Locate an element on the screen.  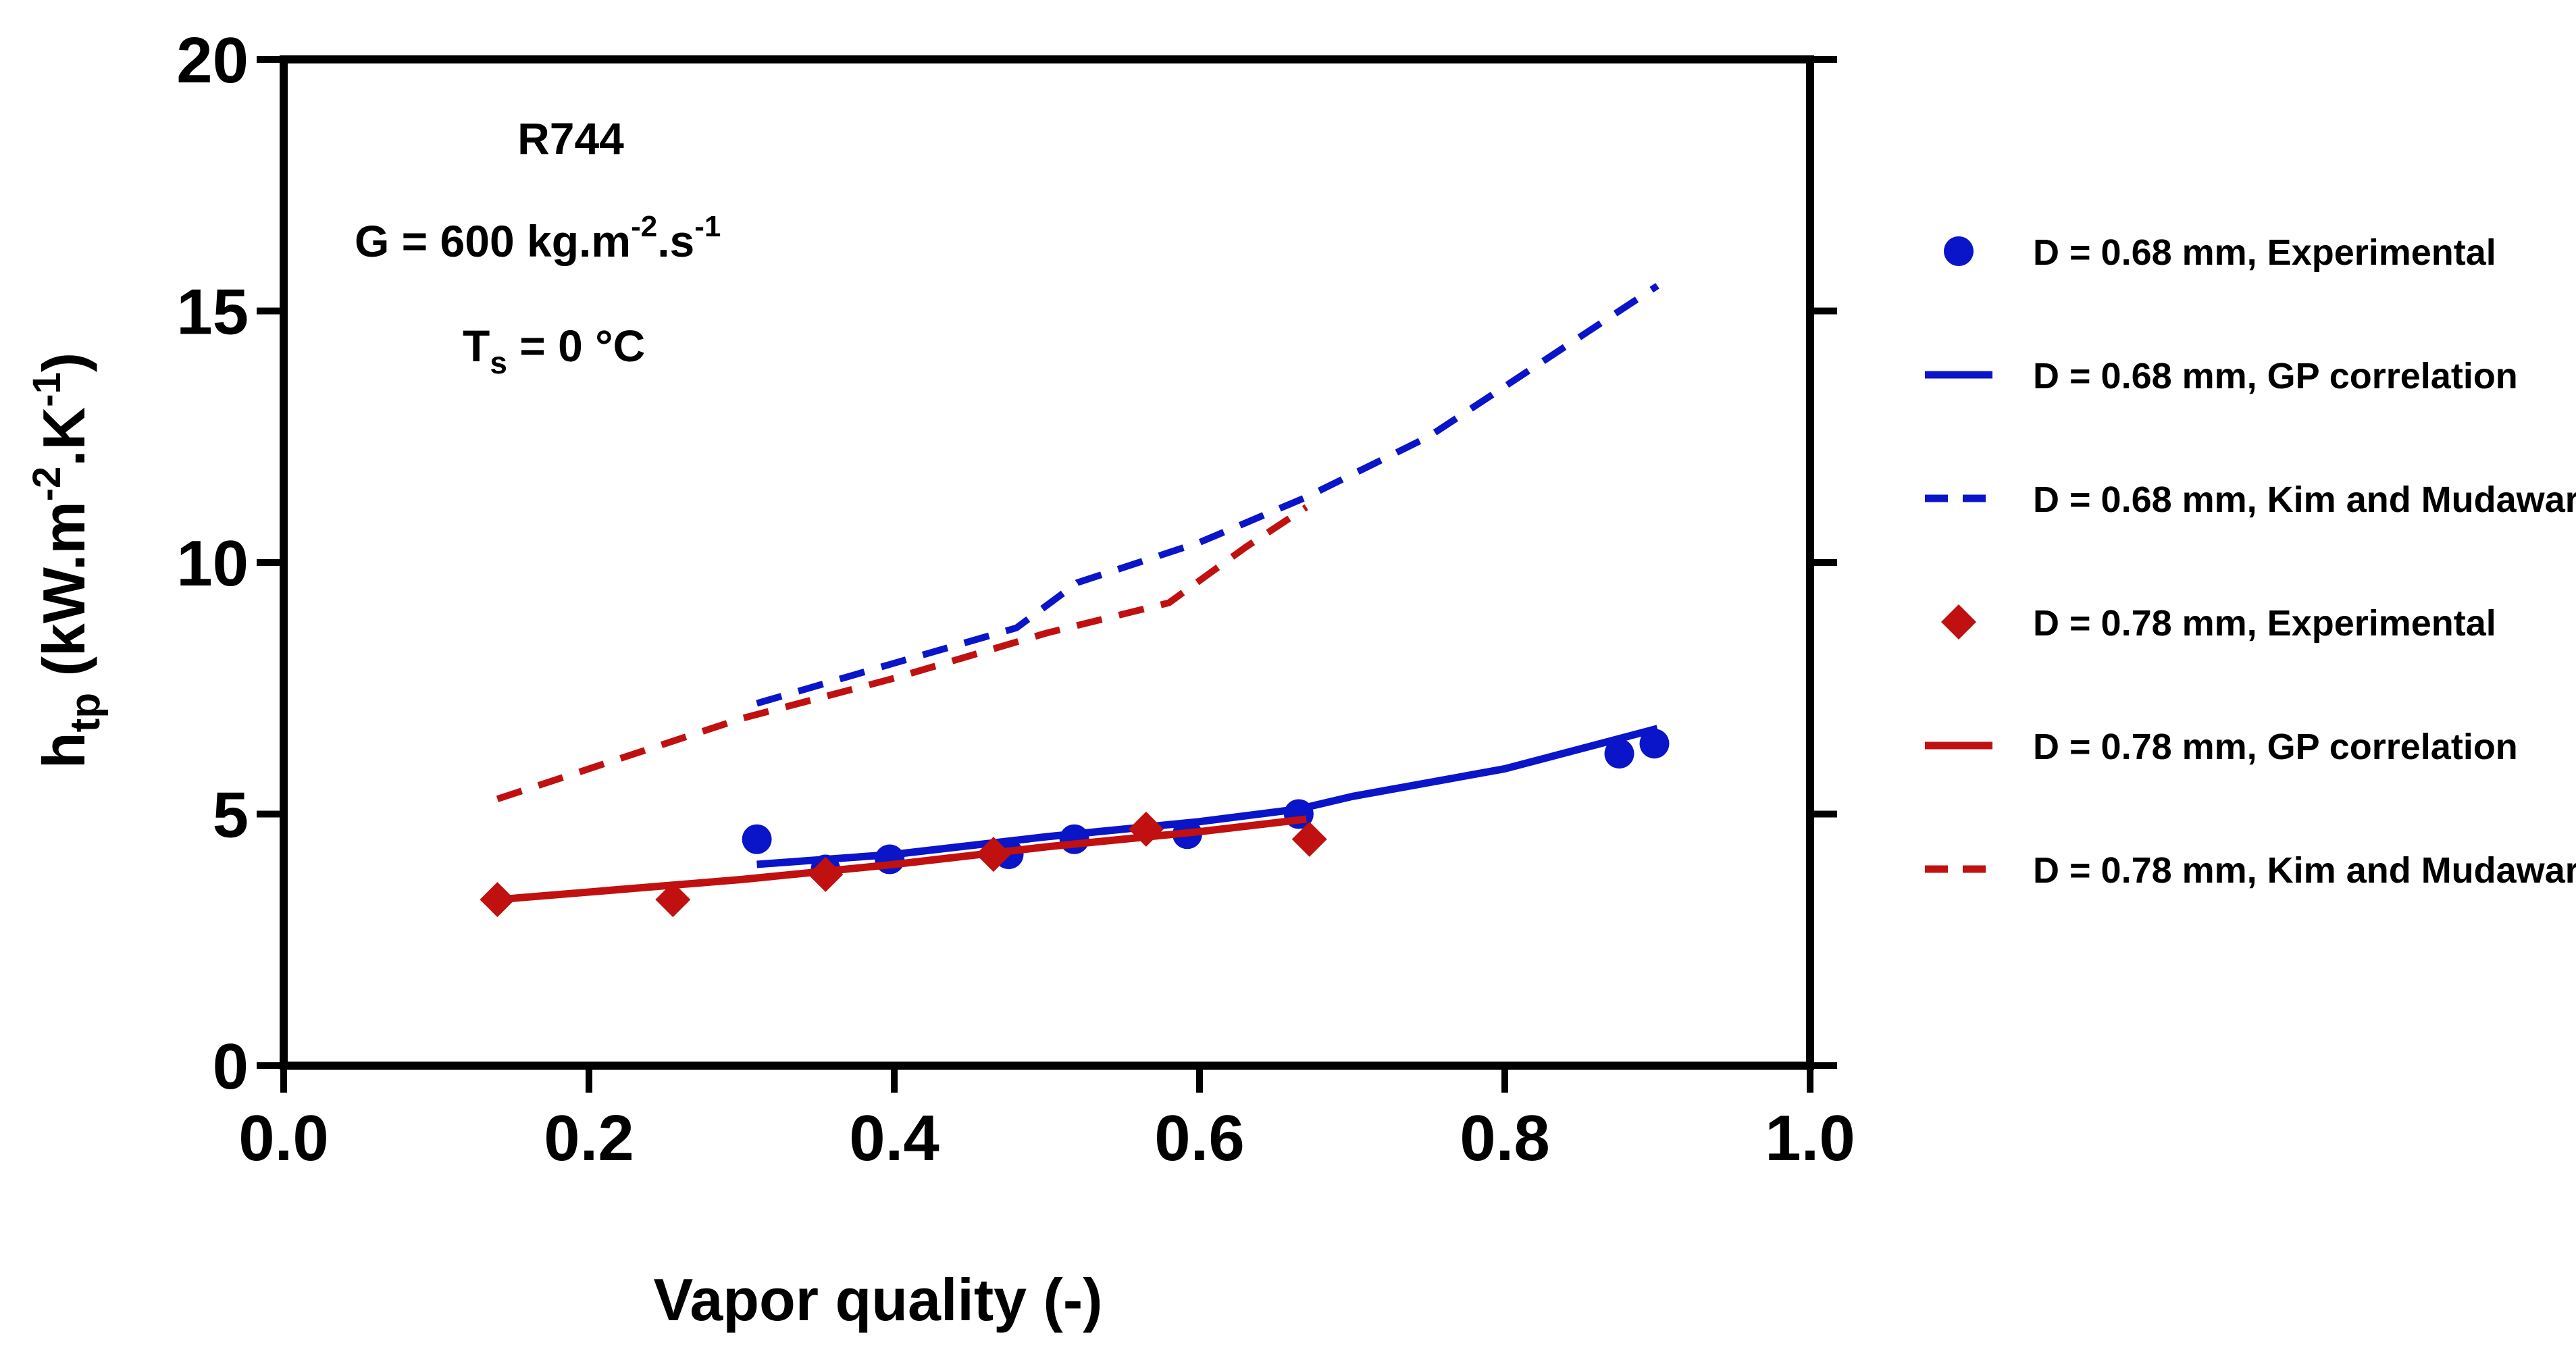
series-line-d-0-78-mm-kim-and-mudawar is located at coordinates (902, 653).